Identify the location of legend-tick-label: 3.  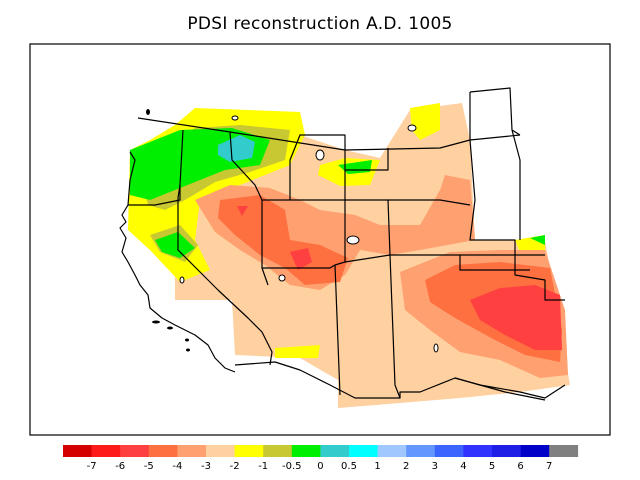
(435, 466).